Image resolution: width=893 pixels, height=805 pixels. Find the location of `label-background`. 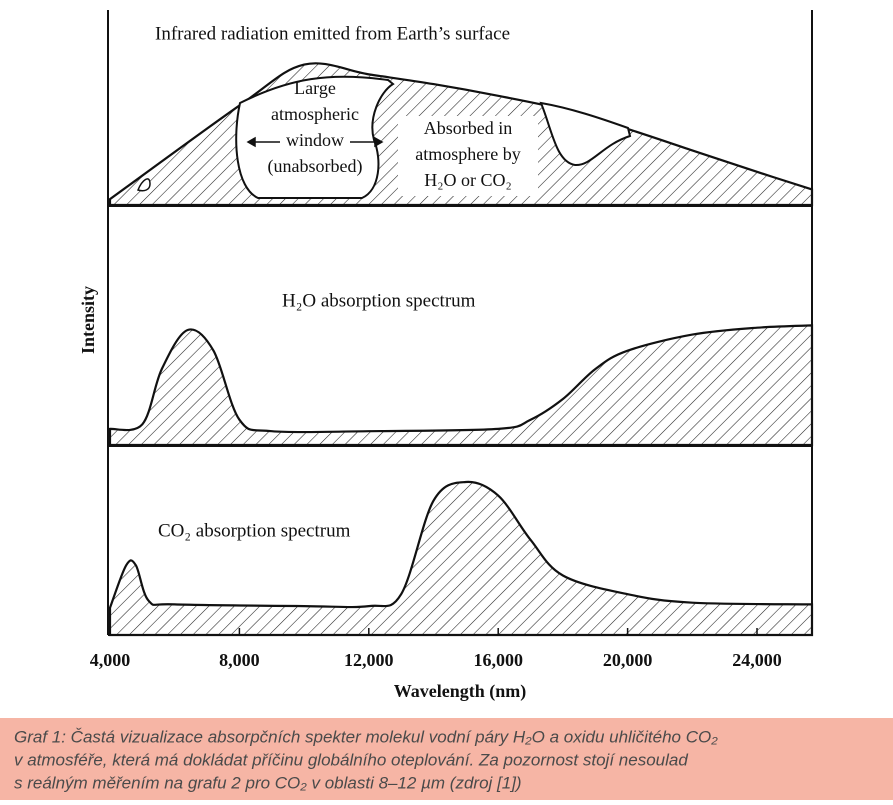

label-background is located at coordinates (468, 156).